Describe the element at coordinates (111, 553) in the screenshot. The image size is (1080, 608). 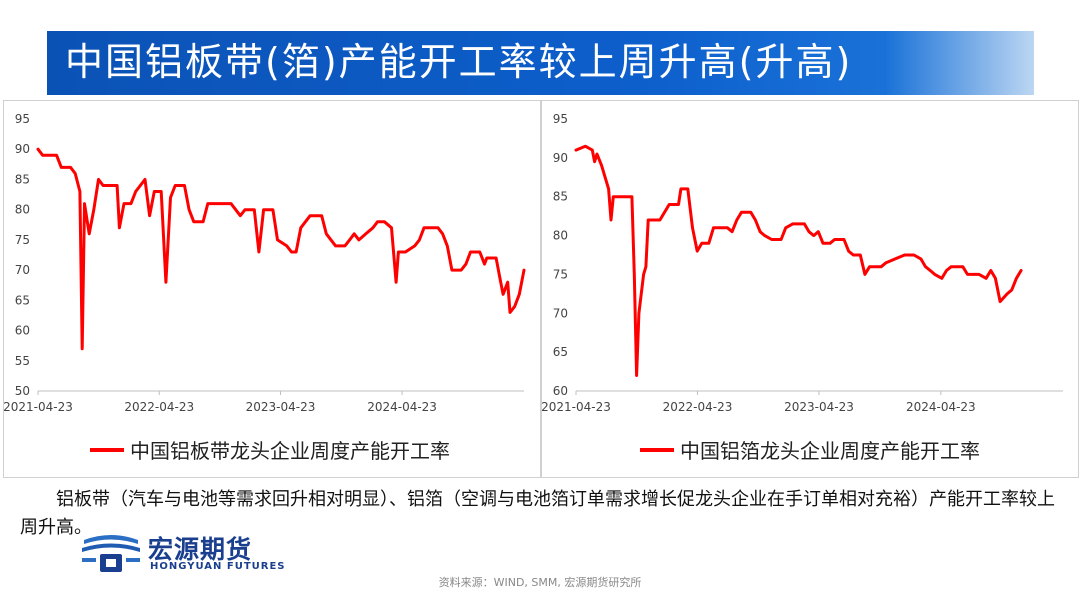
I see `logo-mark-icon` at that location.